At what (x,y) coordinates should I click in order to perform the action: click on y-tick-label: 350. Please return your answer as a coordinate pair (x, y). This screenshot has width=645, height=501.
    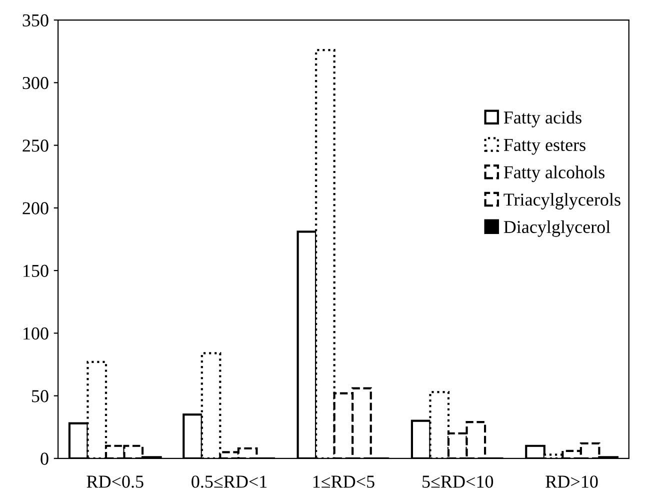
    Looking at the image, I should click on (35, 20).